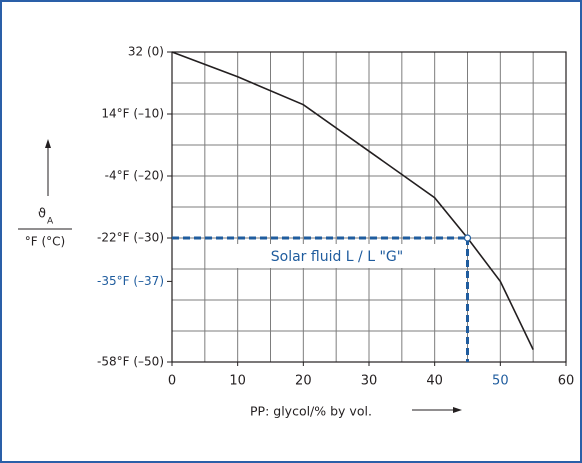 This screenshot has height=463, width=582. Describe the element at coordinates (500, 381) in the screenshot. I see `x-tick-label: 50` at that location.